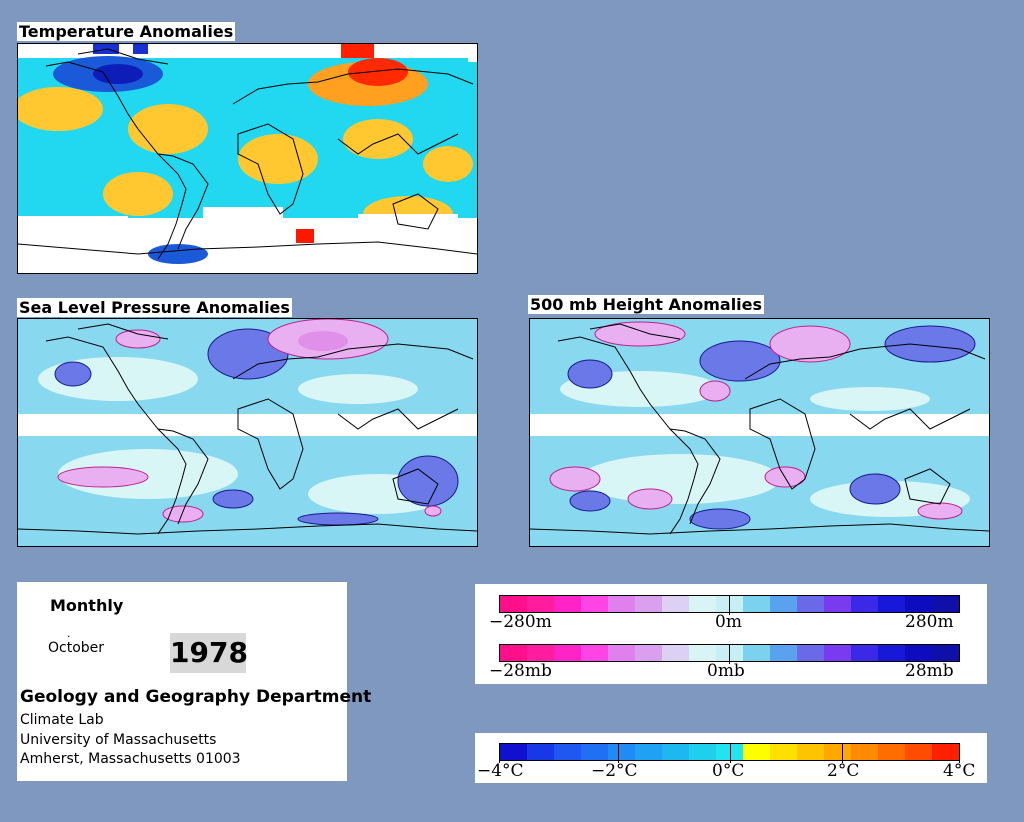 This screenshot has width=1024, height=822. What do you see at coordinates (729, 605) in the screenshot?
I see `height-zero-tick` at bounding box center [729, 605].